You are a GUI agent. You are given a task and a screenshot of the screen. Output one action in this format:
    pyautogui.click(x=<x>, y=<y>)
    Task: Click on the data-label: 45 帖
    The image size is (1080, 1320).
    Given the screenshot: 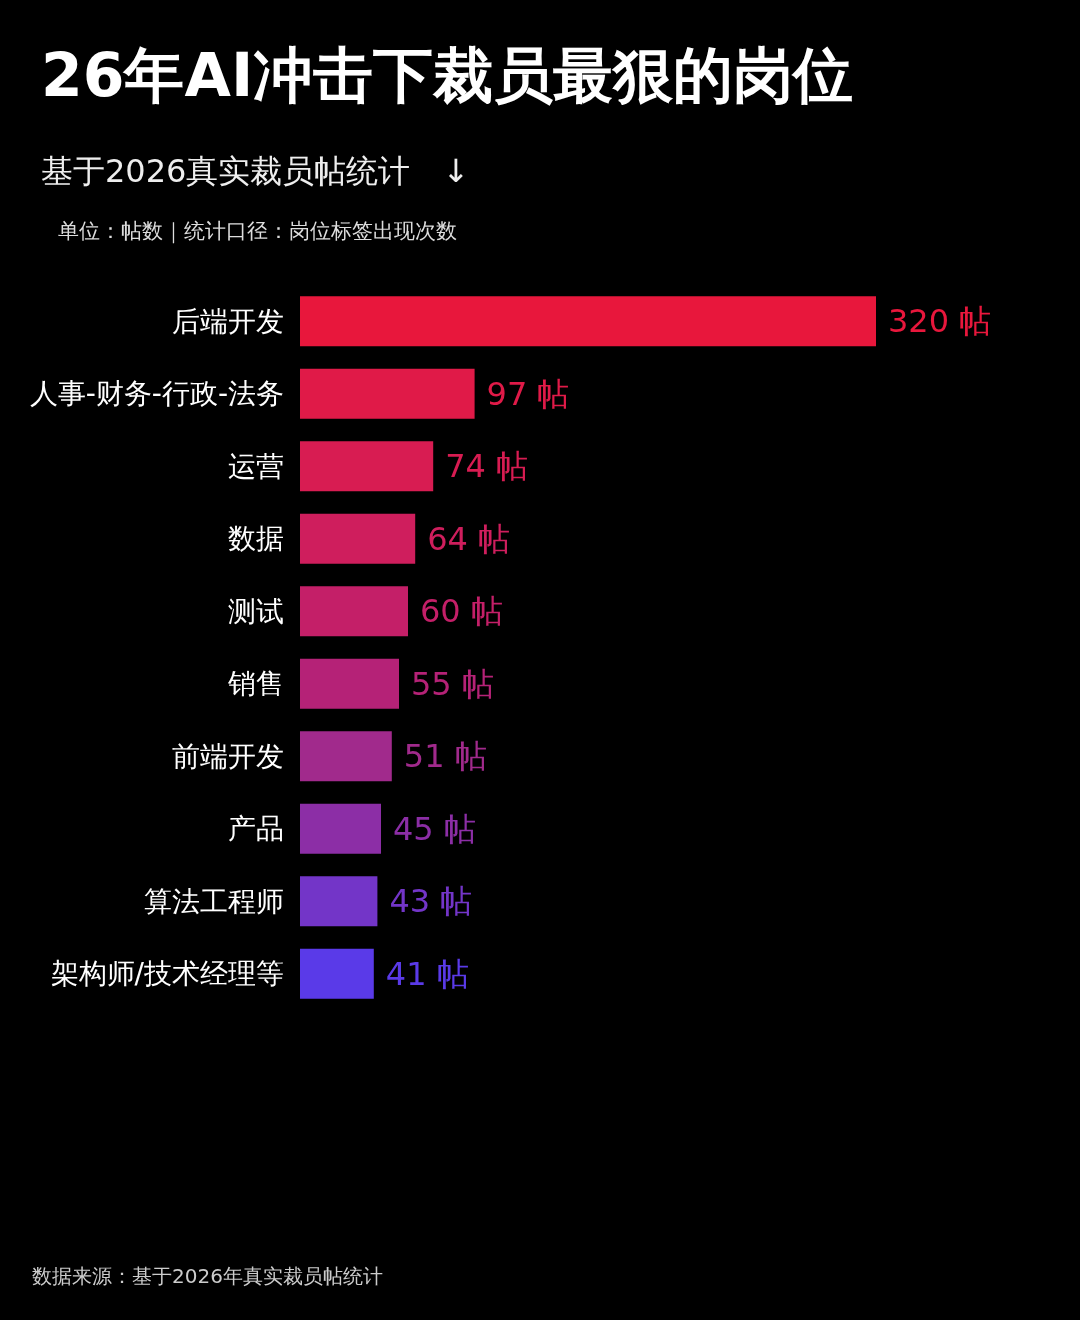 What is the action you would take?
    pyautogui.click(x=434, y=828)
    